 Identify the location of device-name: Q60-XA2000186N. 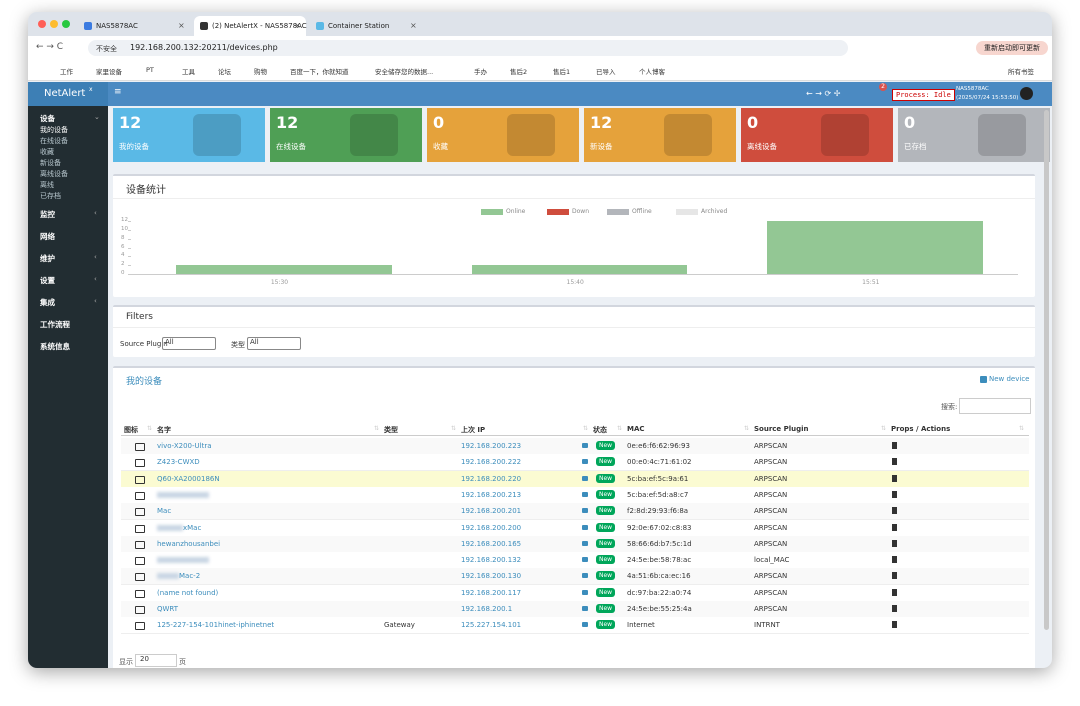
(188, 478).